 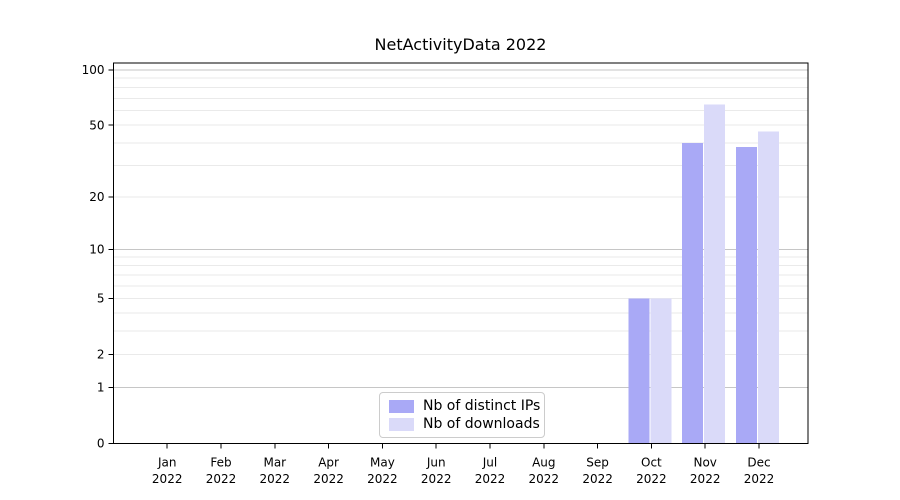 What do you see at coordinates (693, 293) in the screenshot?
I see `bar-nov-distinct-ips` at bounding box center [693, 293].